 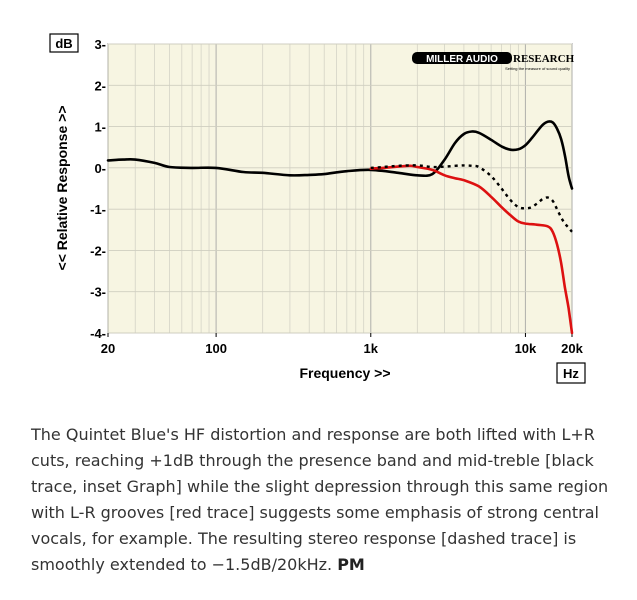 I want to click on x-tick-label: 20, so click(x=108, y=348).